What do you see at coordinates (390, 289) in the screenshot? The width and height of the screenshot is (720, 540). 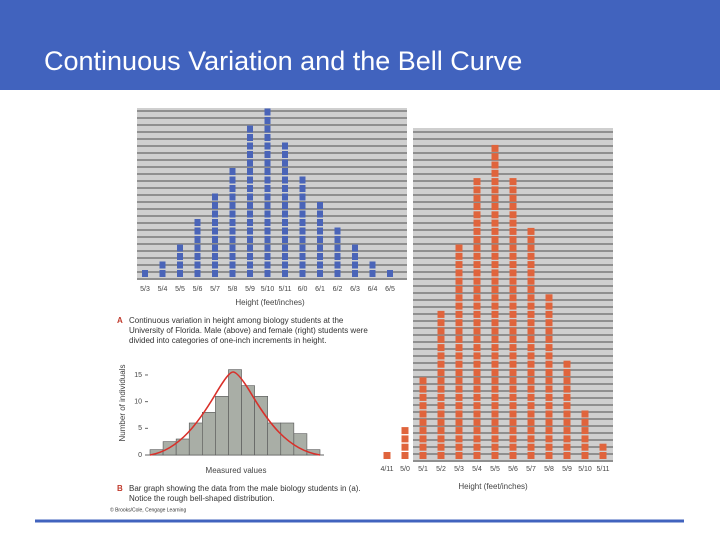 I see `height-label: 6/5` at bounding box center [390, 289].